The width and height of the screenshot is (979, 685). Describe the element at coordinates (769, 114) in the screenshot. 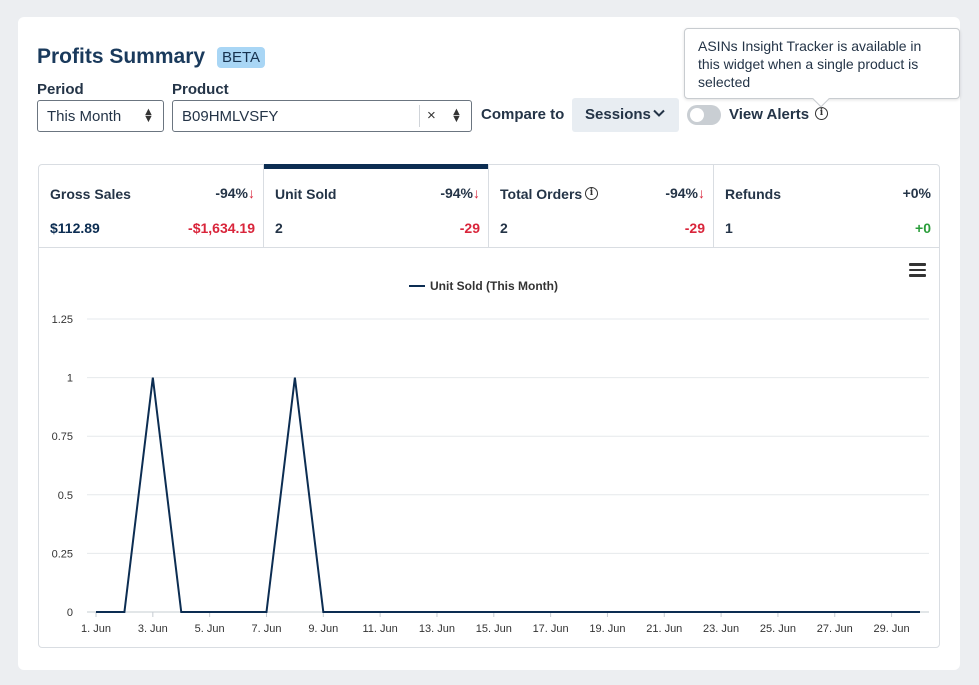

I see `view-alerts-label: View Alerts` at that location.